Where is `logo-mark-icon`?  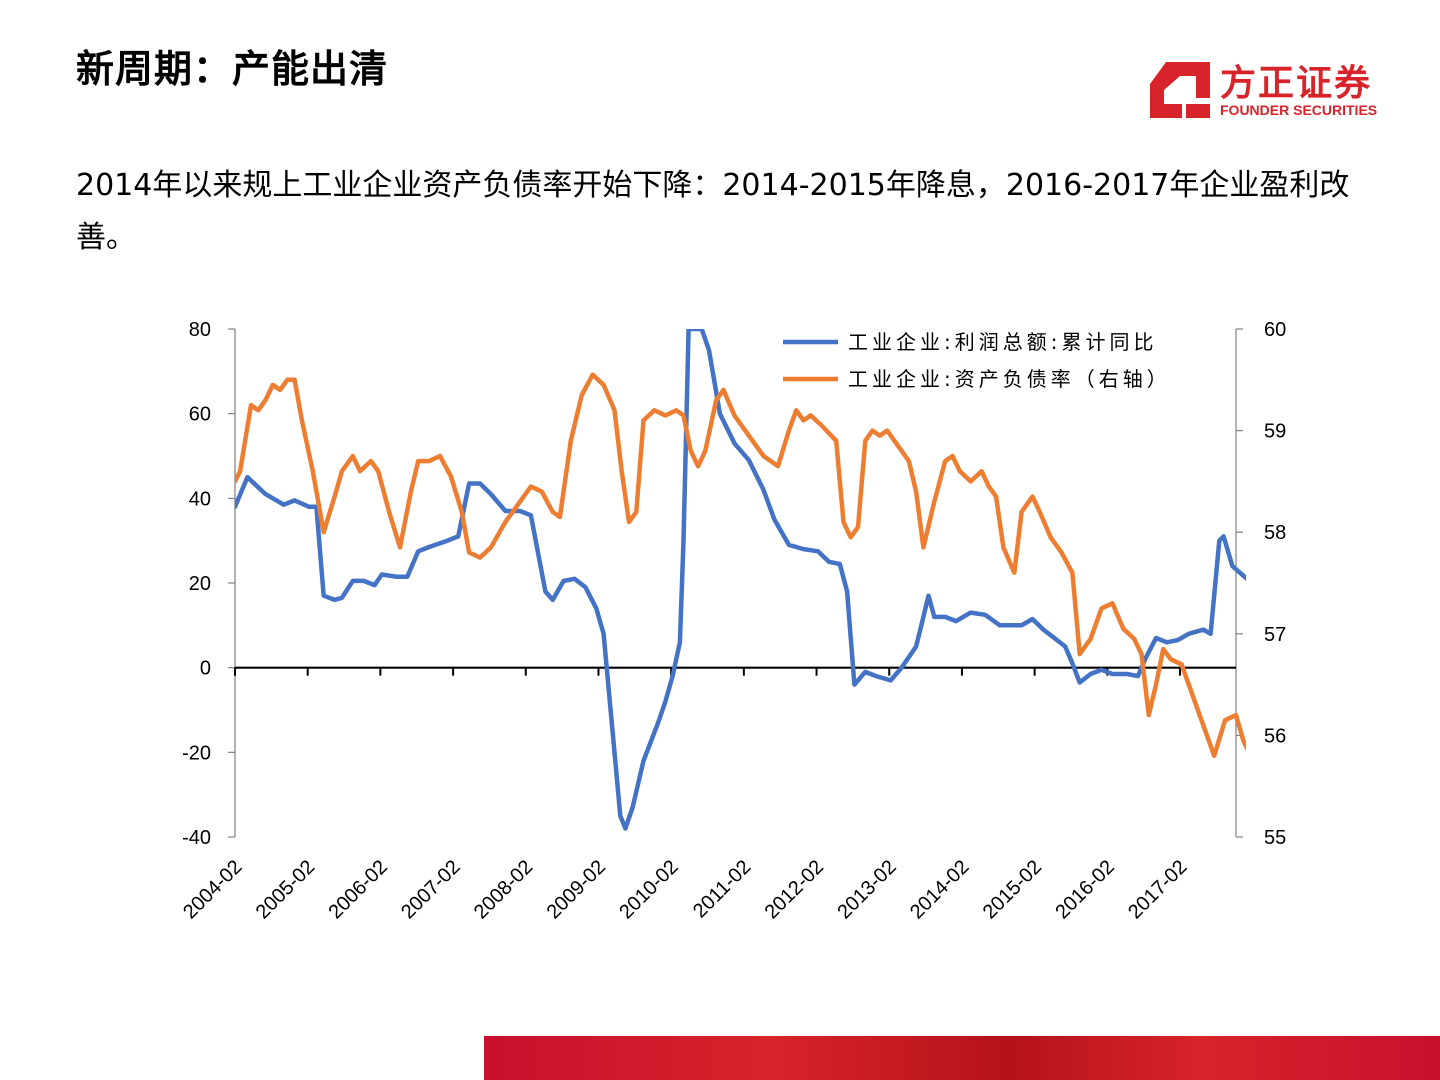
logo-mark-icon is located at coordinates (1180, 90).